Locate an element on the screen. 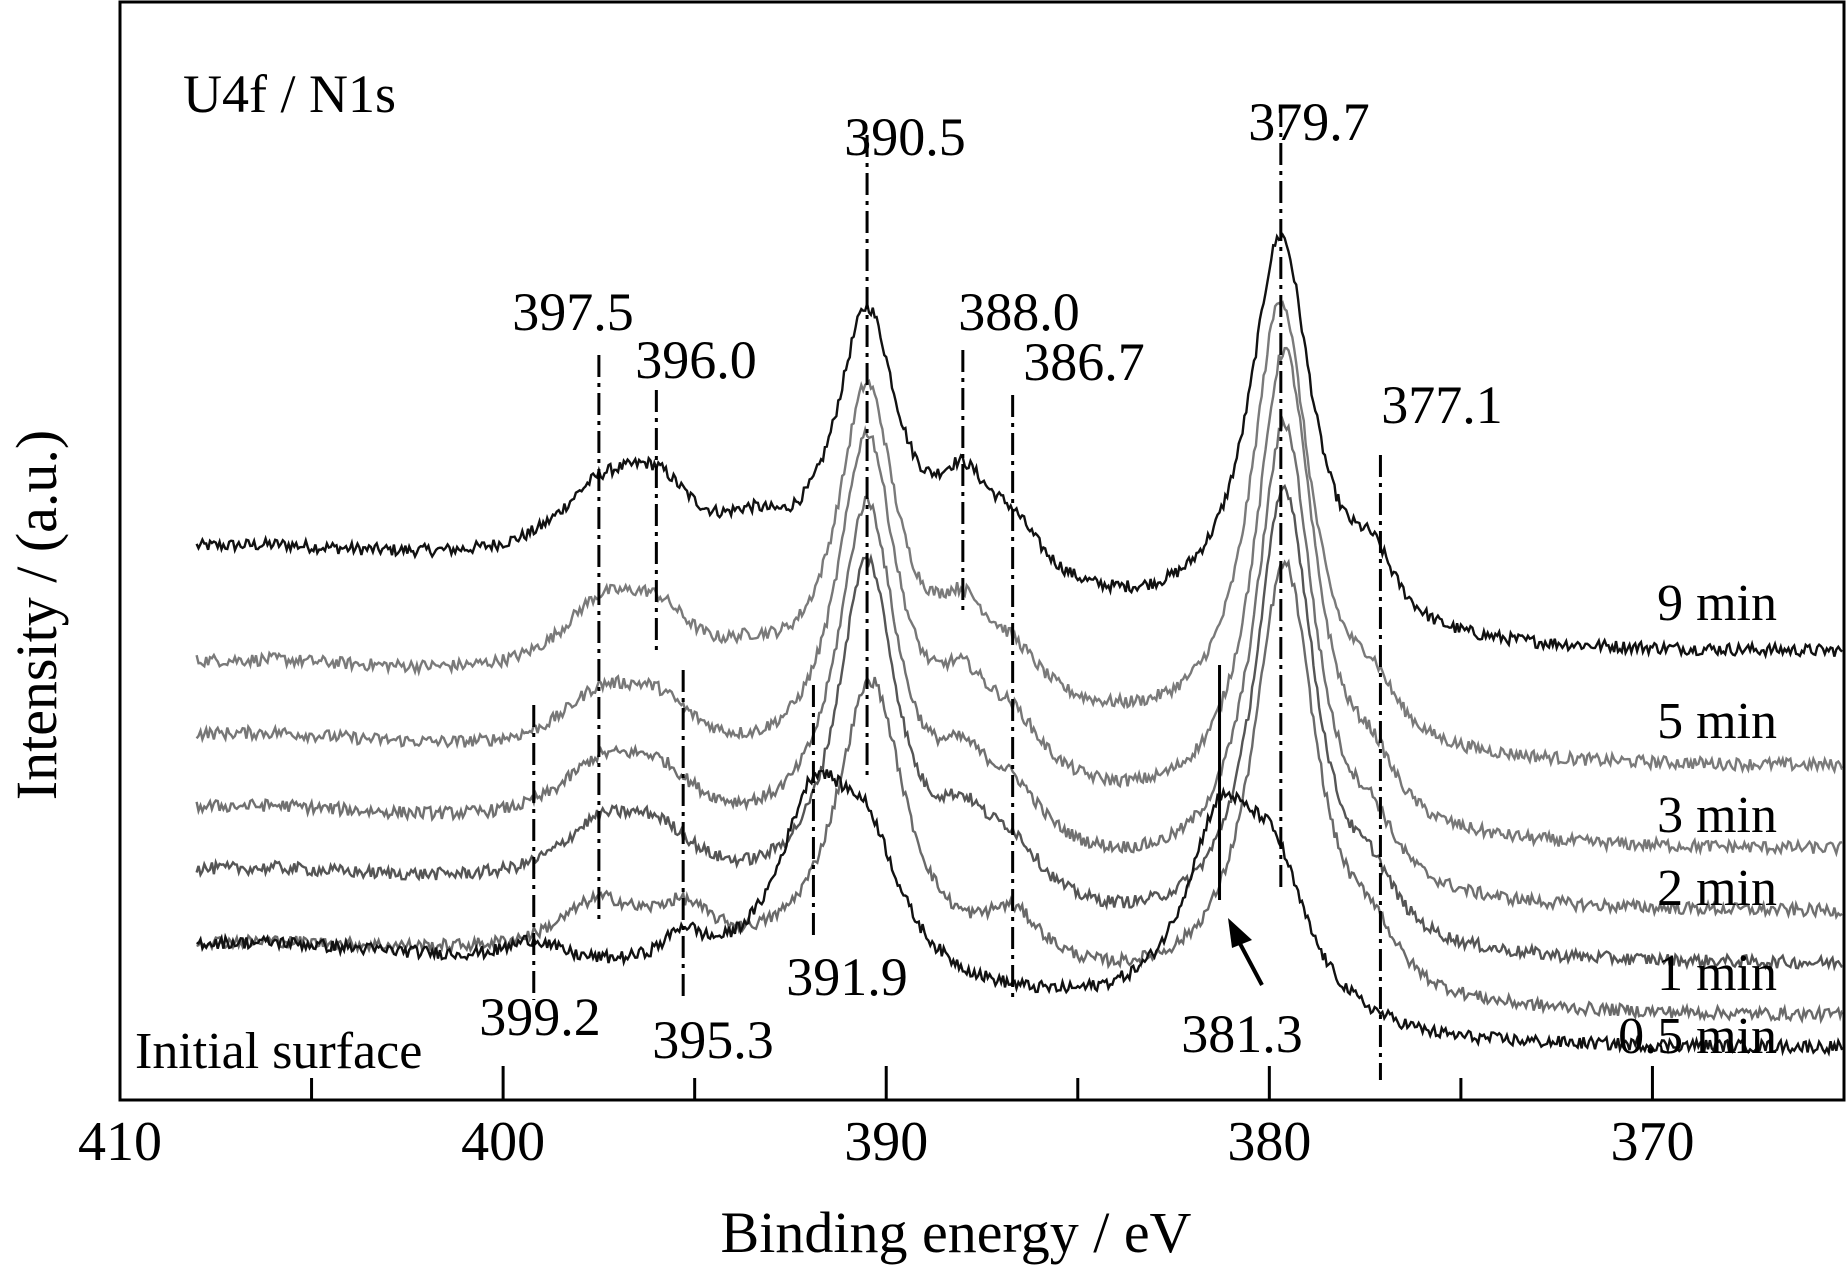  peak-label-397.5: 397.5 is located at coordinates (573, 312).